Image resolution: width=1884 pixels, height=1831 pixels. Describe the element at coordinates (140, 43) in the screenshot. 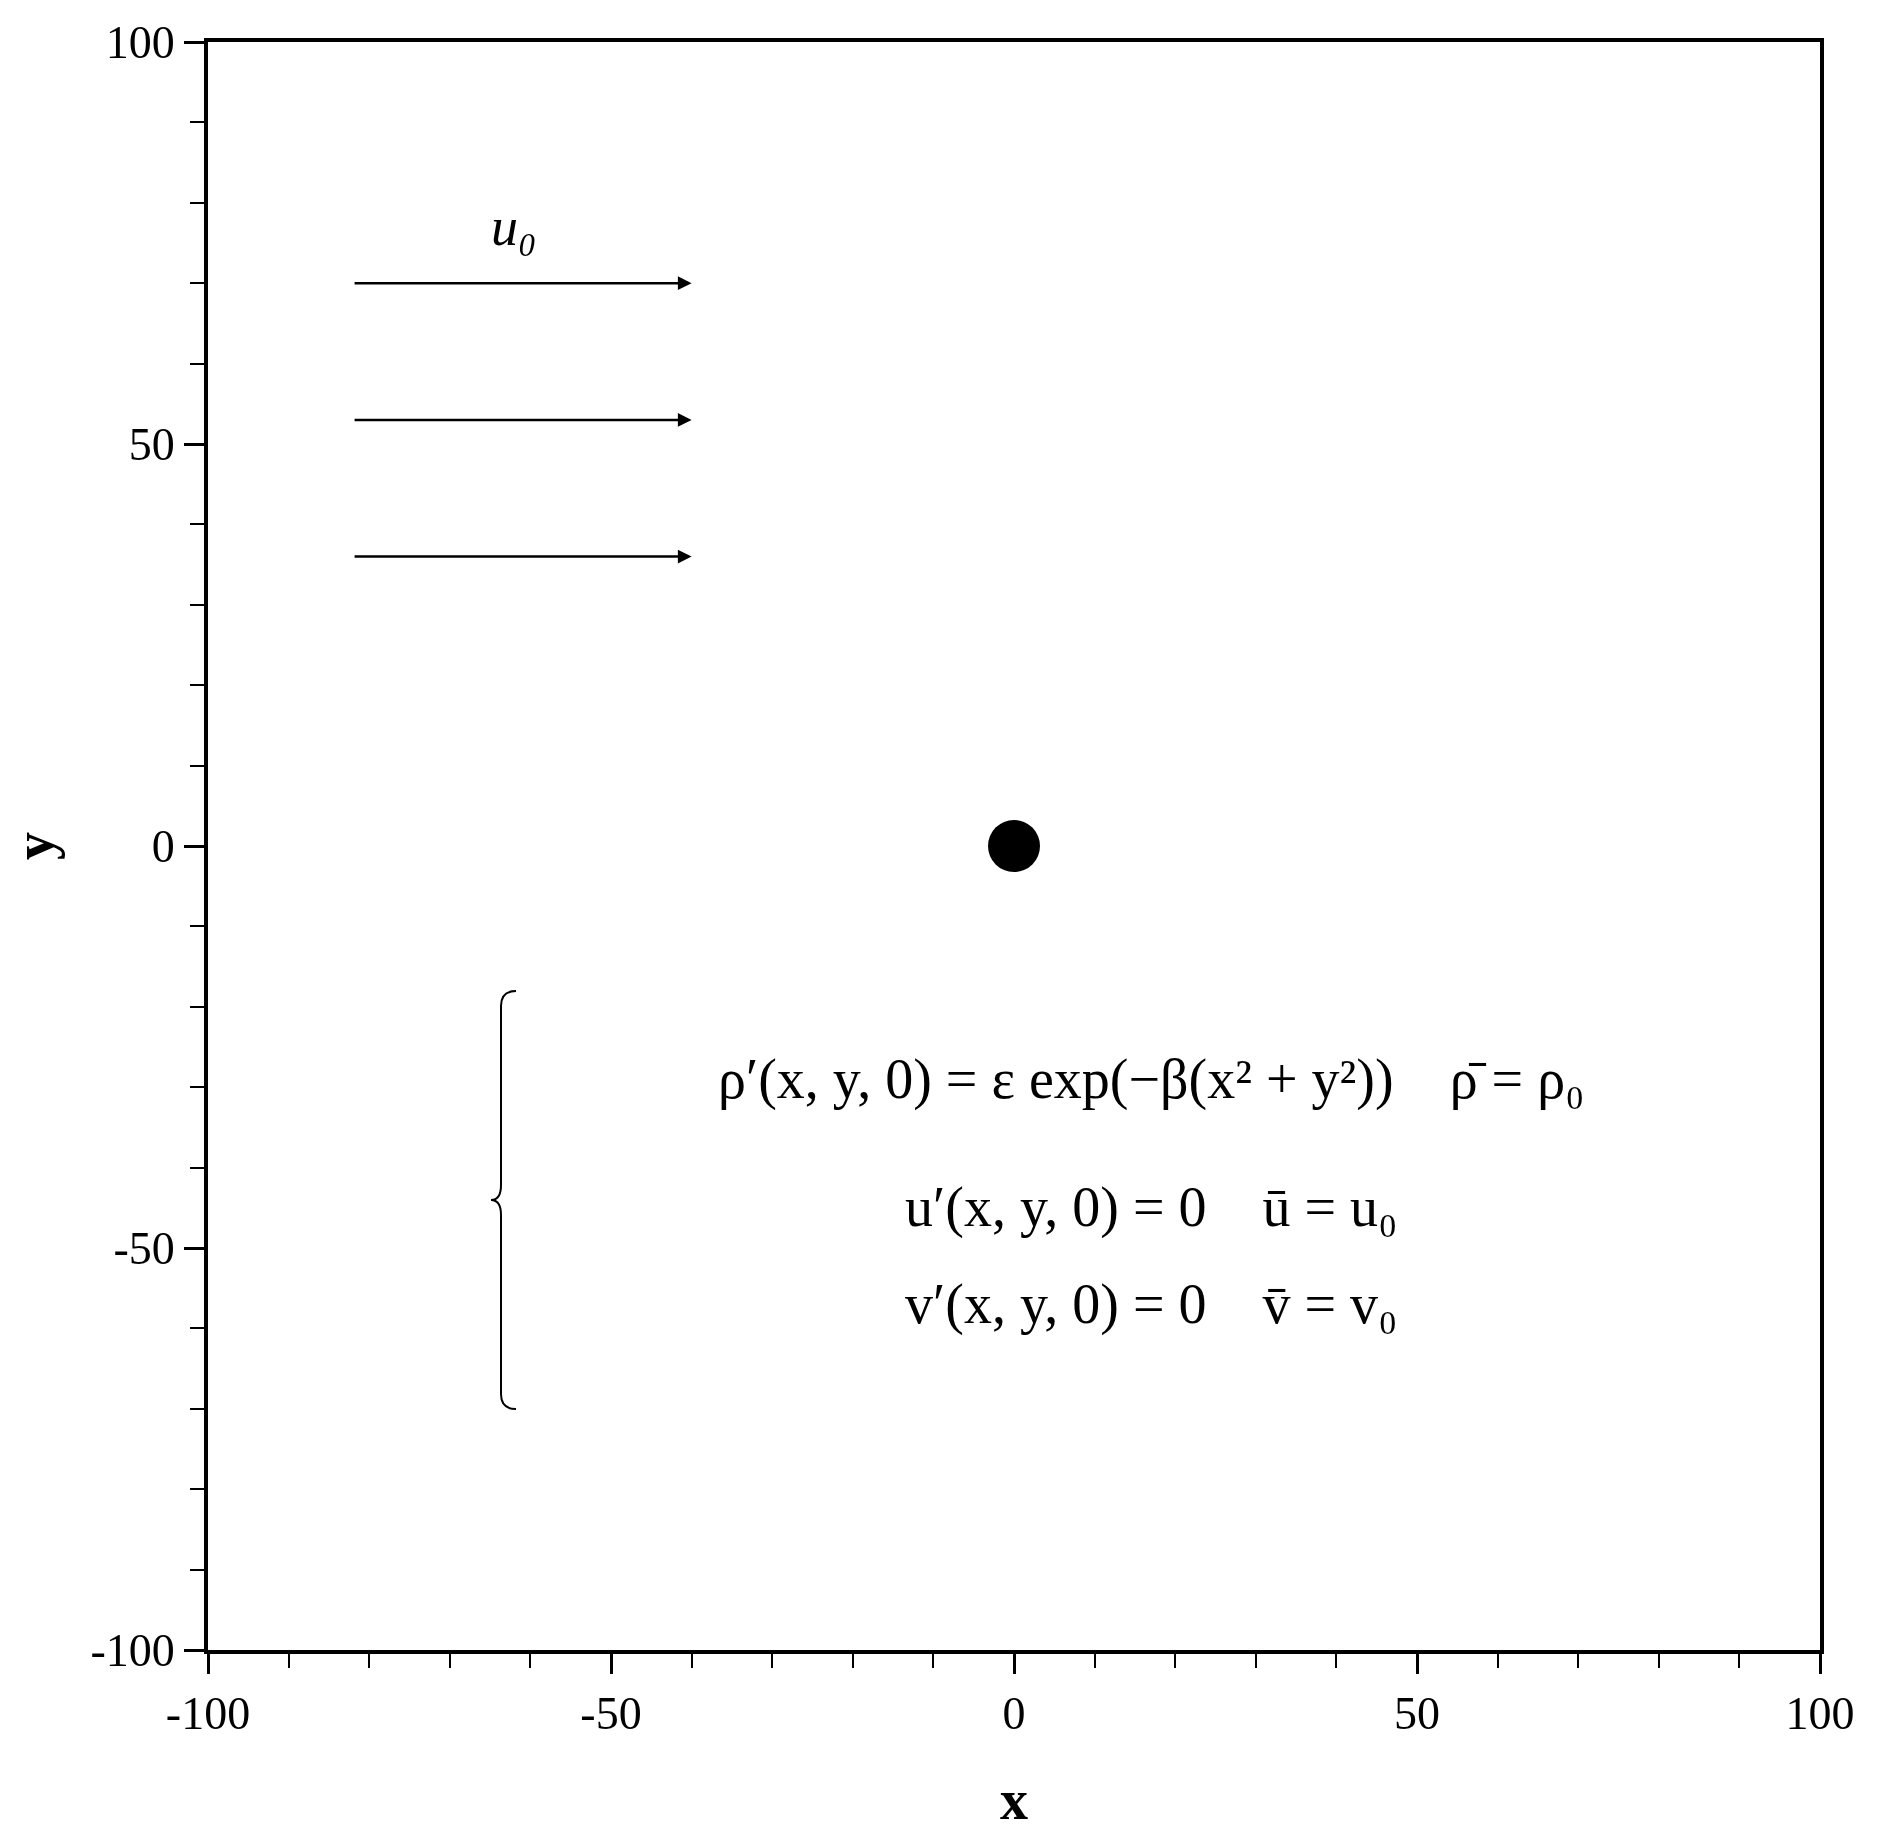

I see `y-tick-label: 100` at that location.